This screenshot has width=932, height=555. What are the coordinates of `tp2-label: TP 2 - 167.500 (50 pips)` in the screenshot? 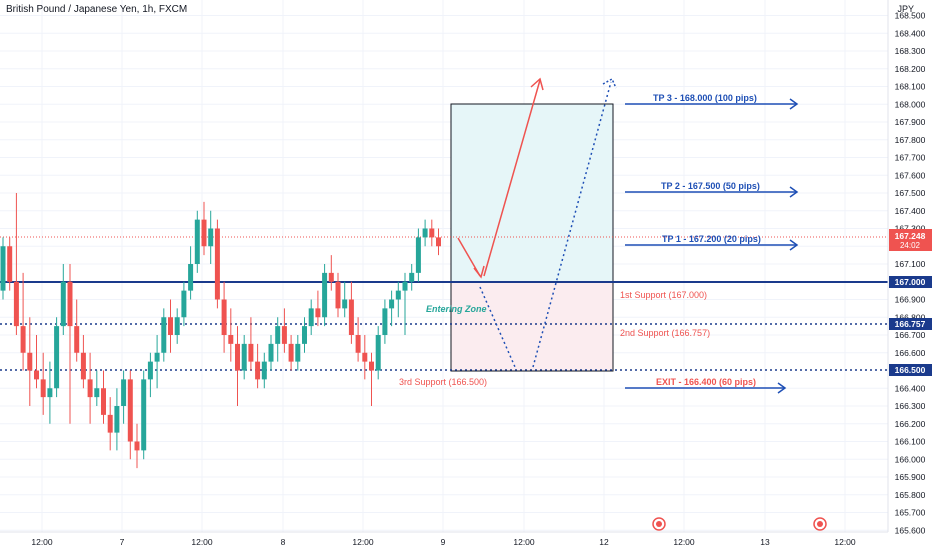 It's located at (710, 186).